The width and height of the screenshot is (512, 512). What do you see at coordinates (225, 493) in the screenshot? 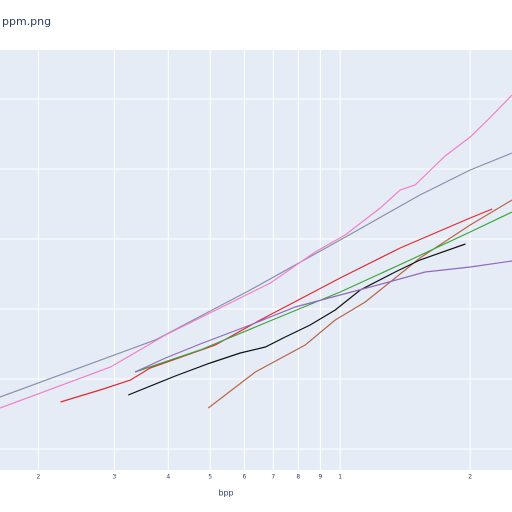
I see `x-axis-label: bpp` at bounding box center [225, 493].